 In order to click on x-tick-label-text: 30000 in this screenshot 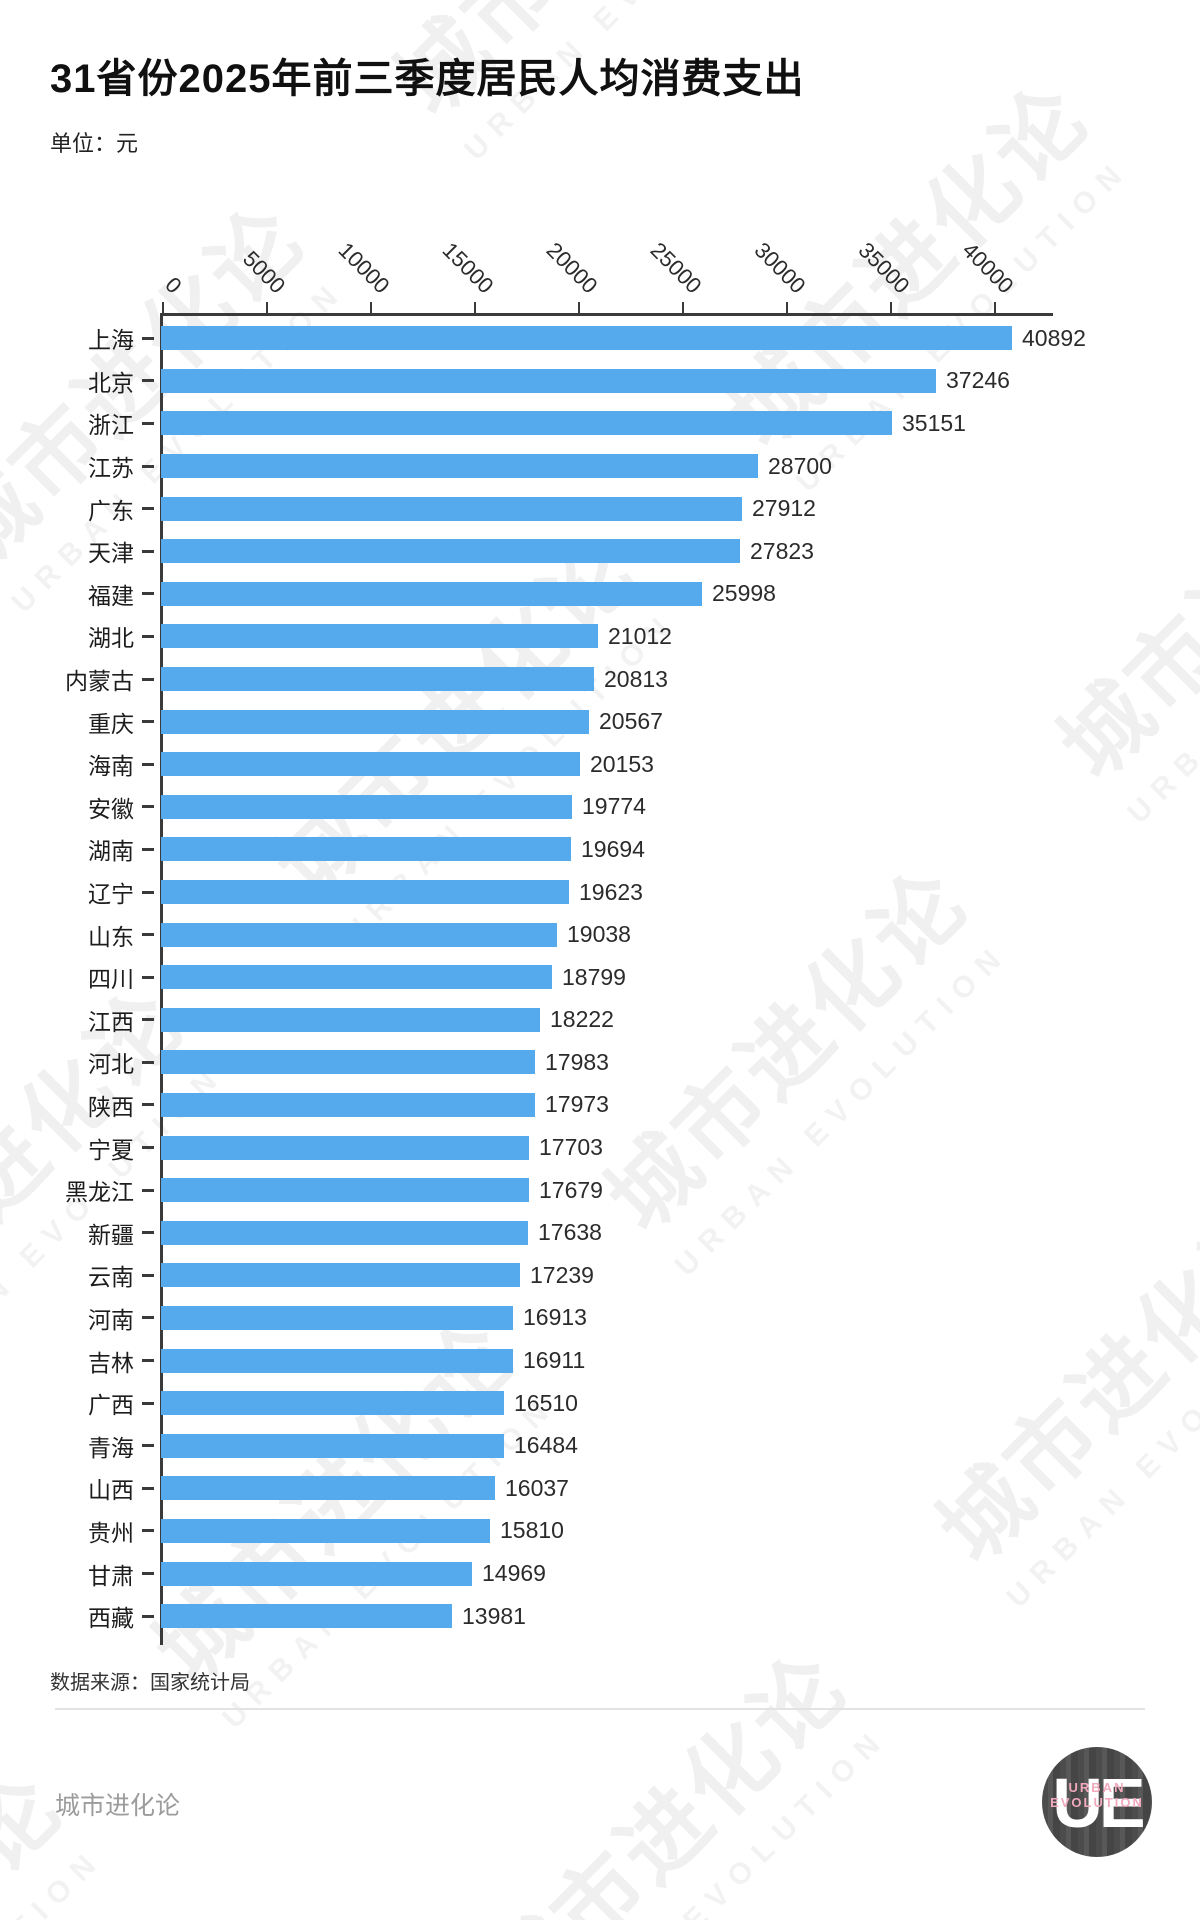, I will do `click(780, 268)`.